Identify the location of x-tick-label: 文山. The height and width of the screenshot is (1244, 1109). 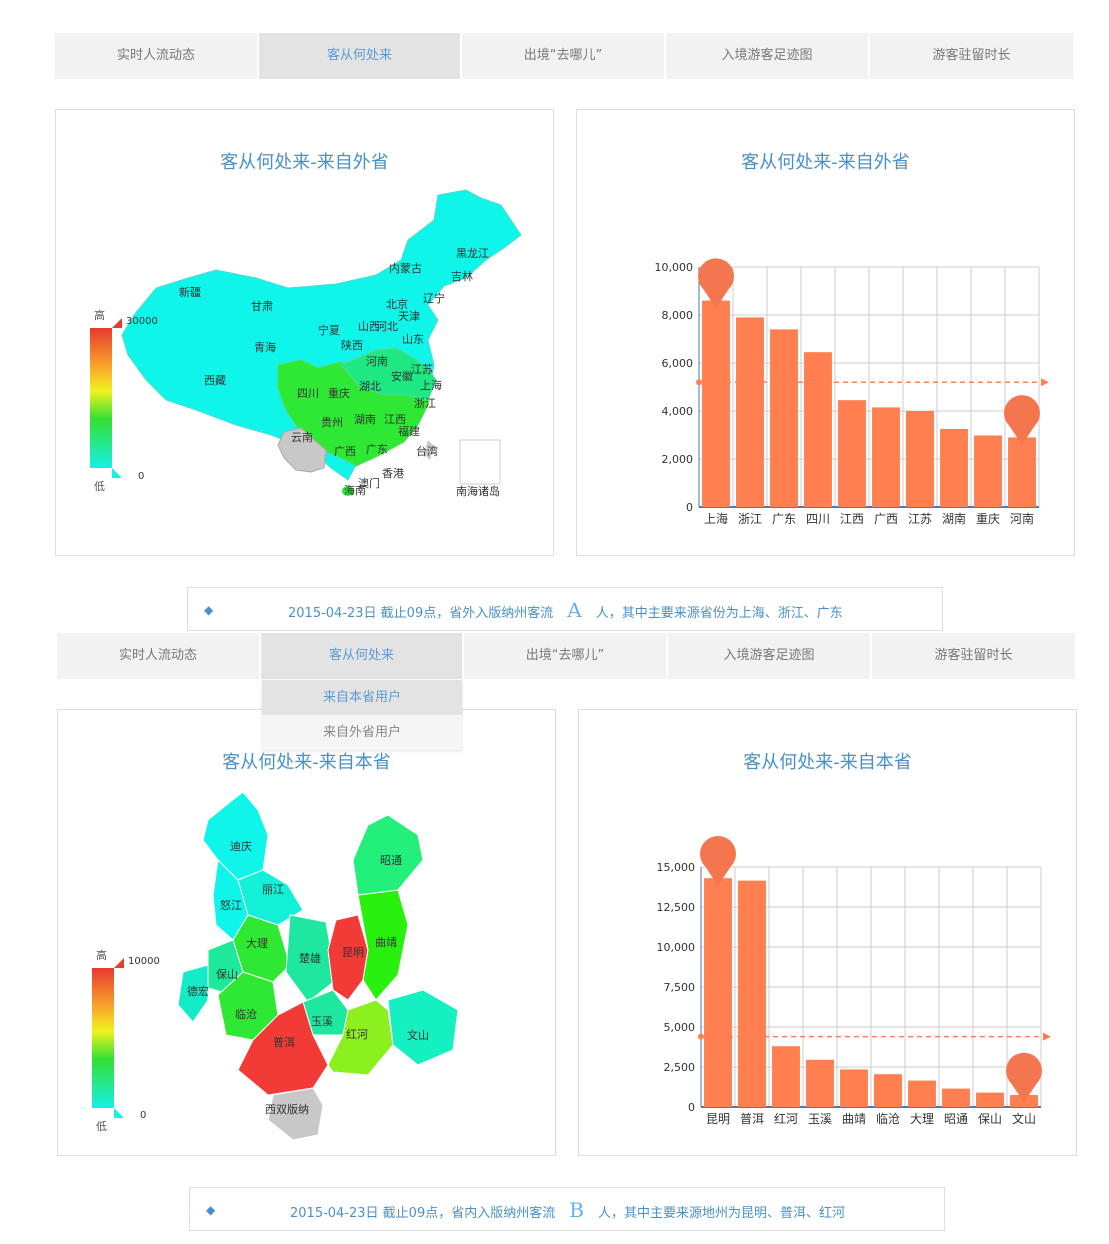
(1024, 1118).